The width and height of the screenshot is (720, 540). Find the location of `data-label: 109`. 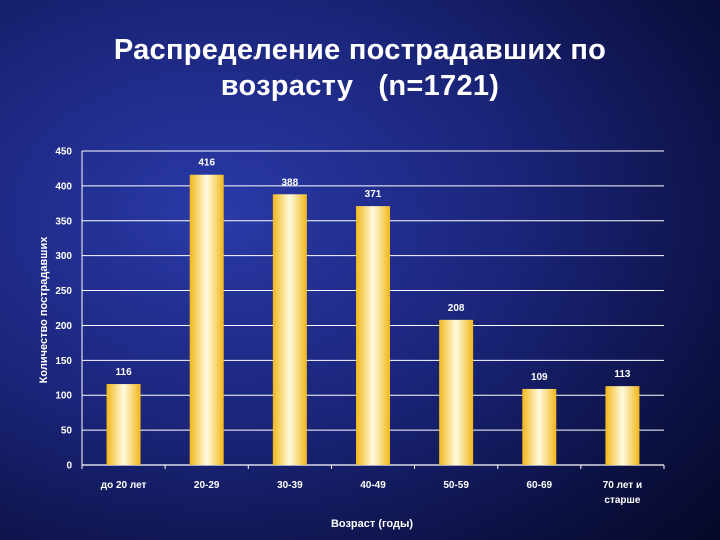

data-label: 109 is located at coordinates (539, 377).